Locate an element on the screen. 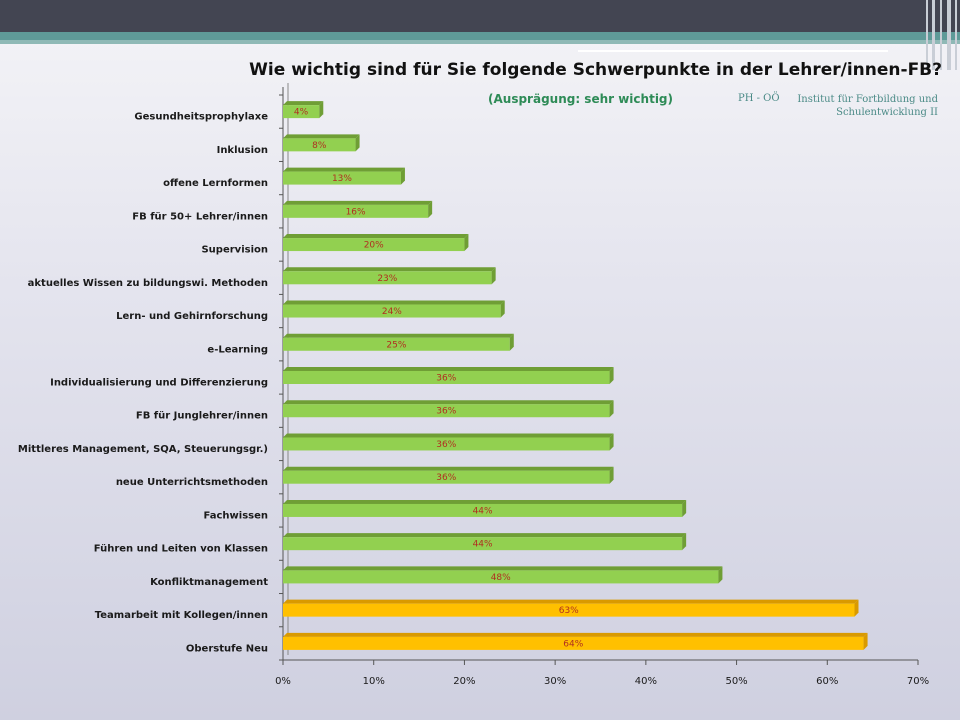 The width and height of the screenshot is (960, 720). category-label: Teamarbeit mit Kollegen/innen is located at coordinates (181, 615).